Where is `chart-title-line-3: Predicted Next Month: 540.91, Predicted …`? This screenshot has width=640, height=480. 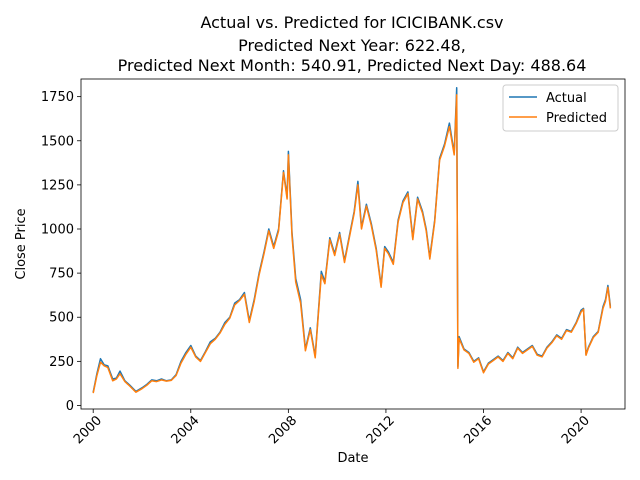 chart-title-line-3: Predicted Next Month: 540.91, Predicted … is located at coordinates (352, 65).